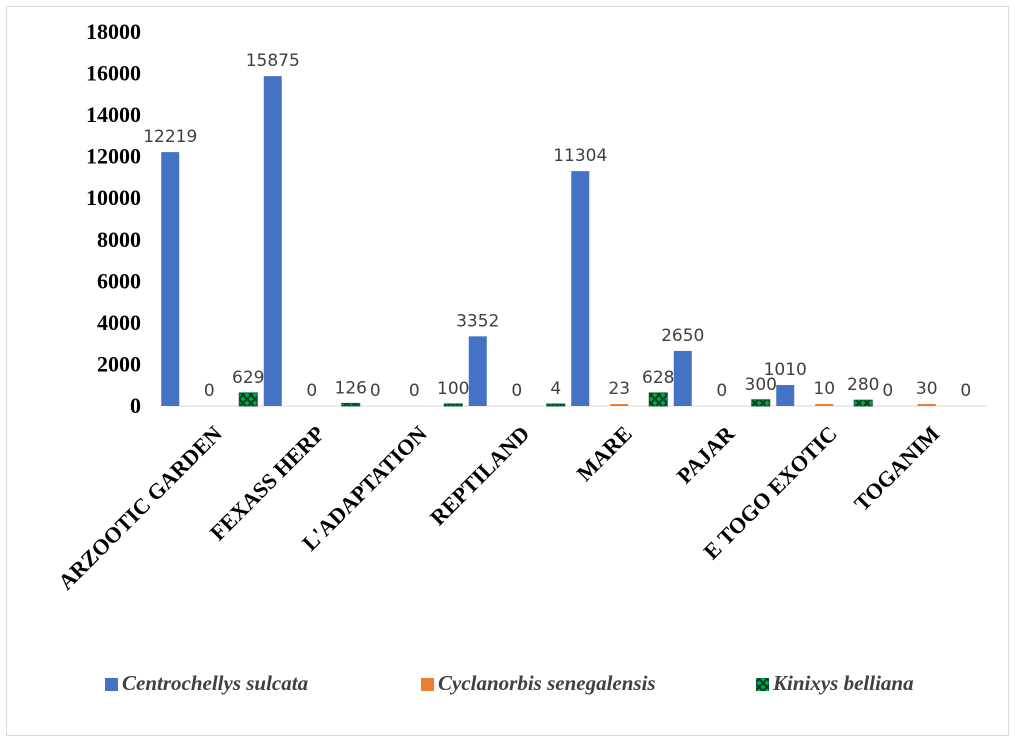 This screenshot has height=742, width=1015. I want to click on y-tick-label: 14000, so click(113, 114).